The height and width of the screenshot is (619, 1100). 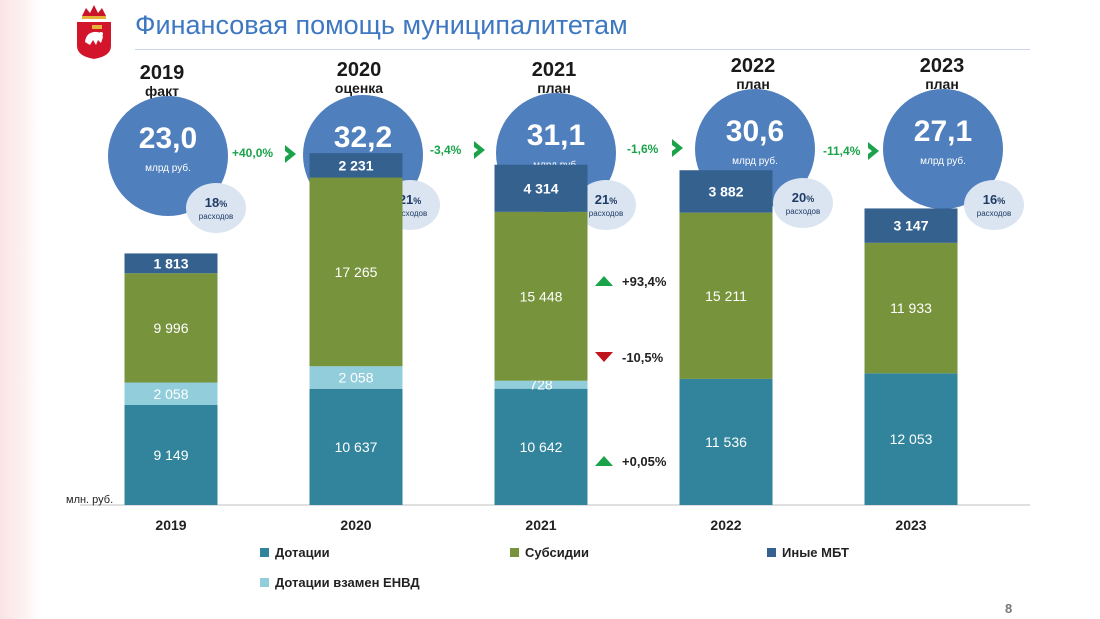 What do you see at coordinates (170, 328) in the screenshot?
I see `bar-value-label: 9 996` at bounding box center [170, 328].